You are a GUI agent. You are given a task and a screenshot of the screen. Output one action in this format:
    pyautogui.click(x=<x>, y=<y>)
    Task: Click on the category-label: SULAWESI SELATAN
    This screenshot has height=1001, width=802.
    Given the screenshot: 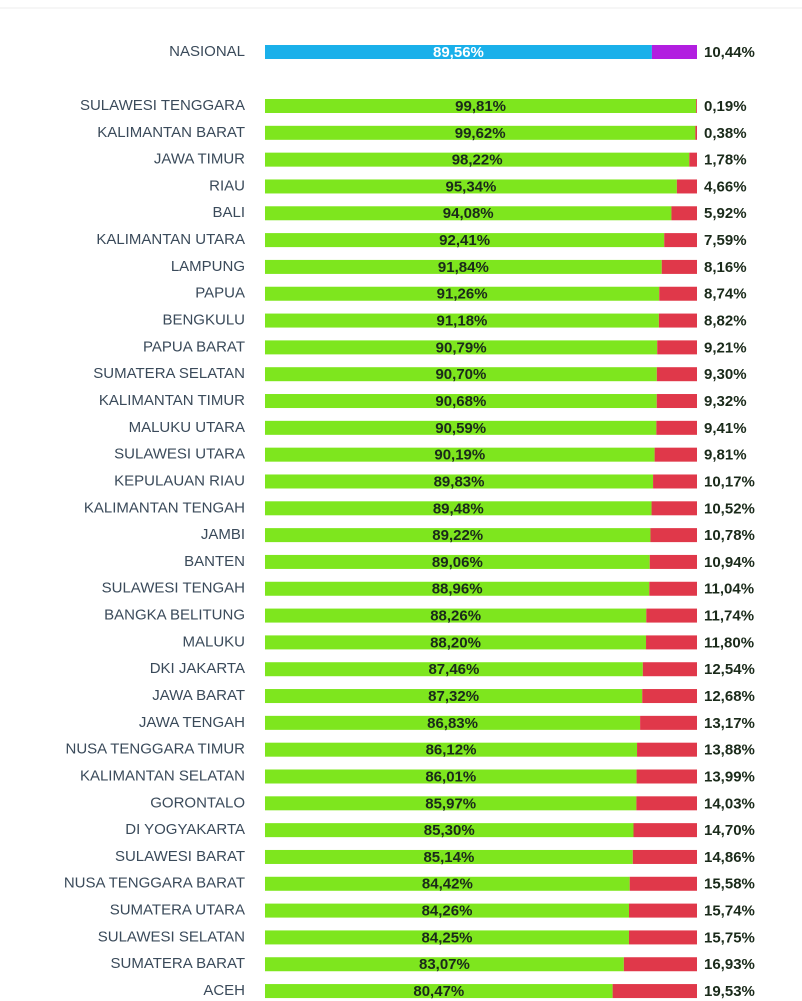 What is the action you would take?
    pyautogui.click(x=171, y=936)
    